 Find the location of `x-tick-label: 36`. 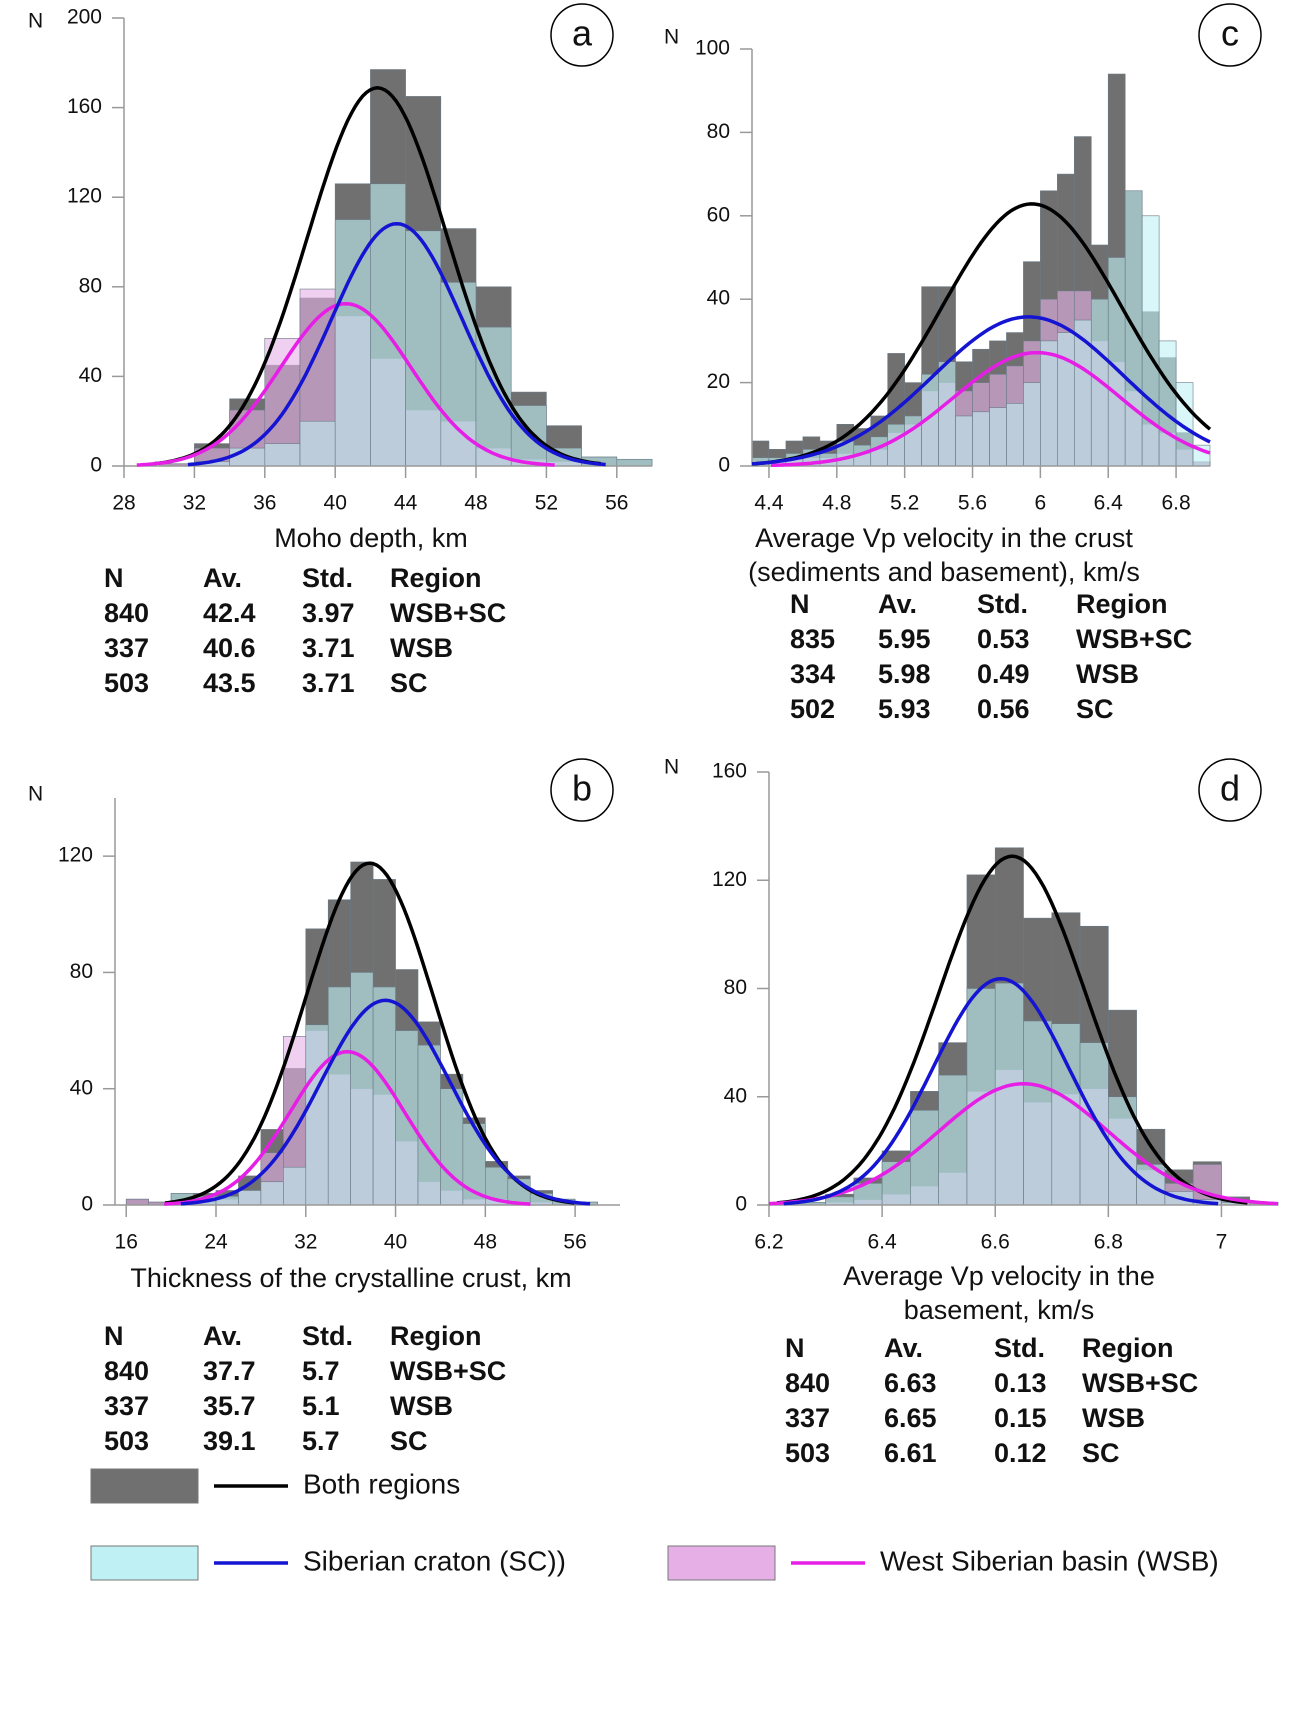

x-tick-label: 36 is located at coordinates (264, 503).